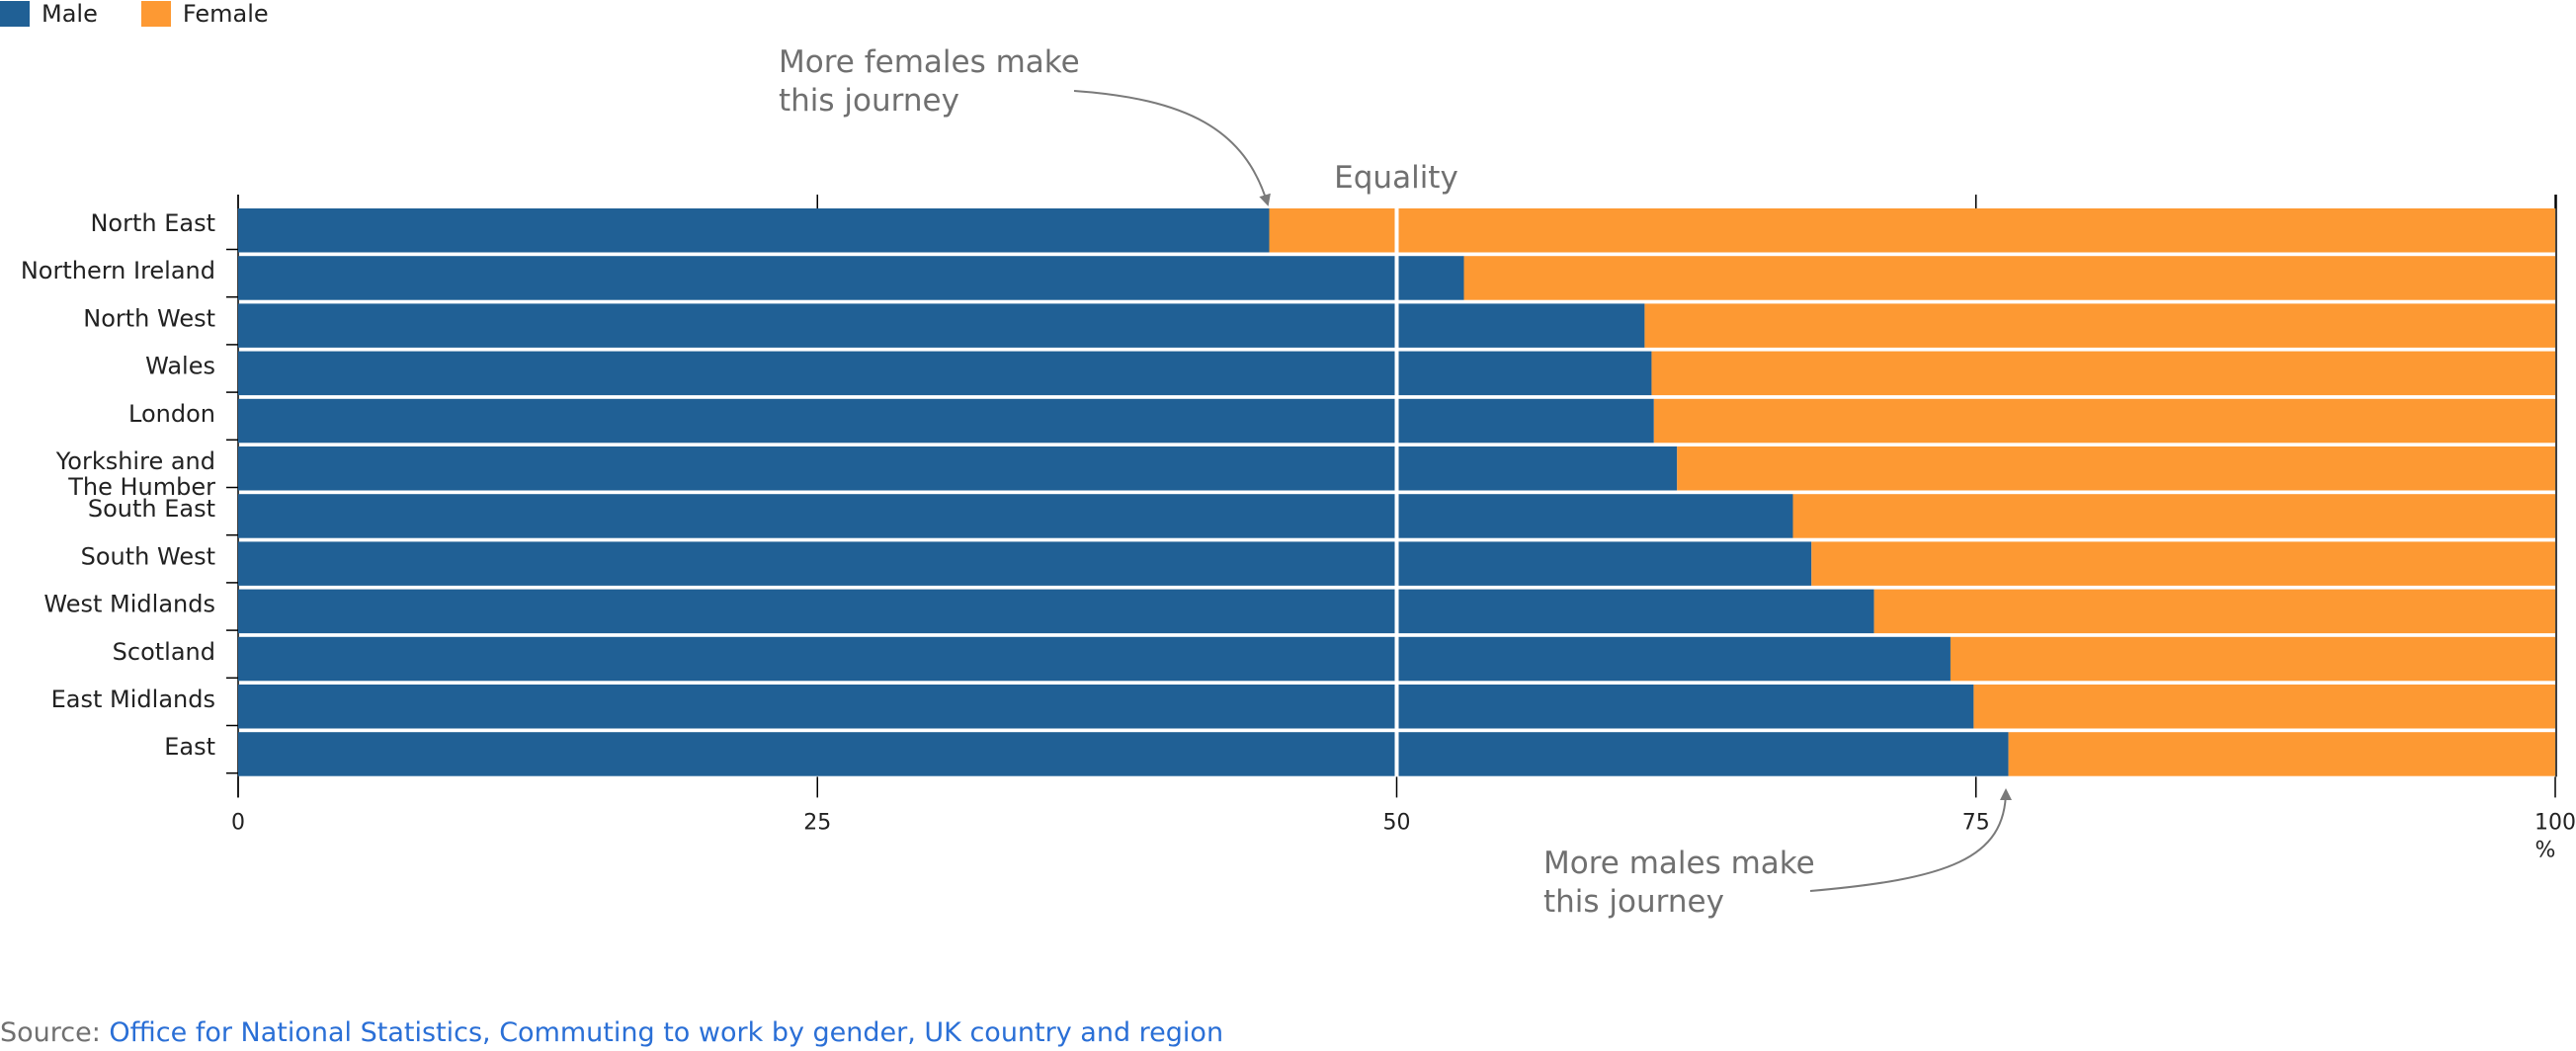 The image size is (2576, 1051). Describe the element at coordinates (869, 101) in the screenshot. I see `annotation-females-line2: this journey` at that location.